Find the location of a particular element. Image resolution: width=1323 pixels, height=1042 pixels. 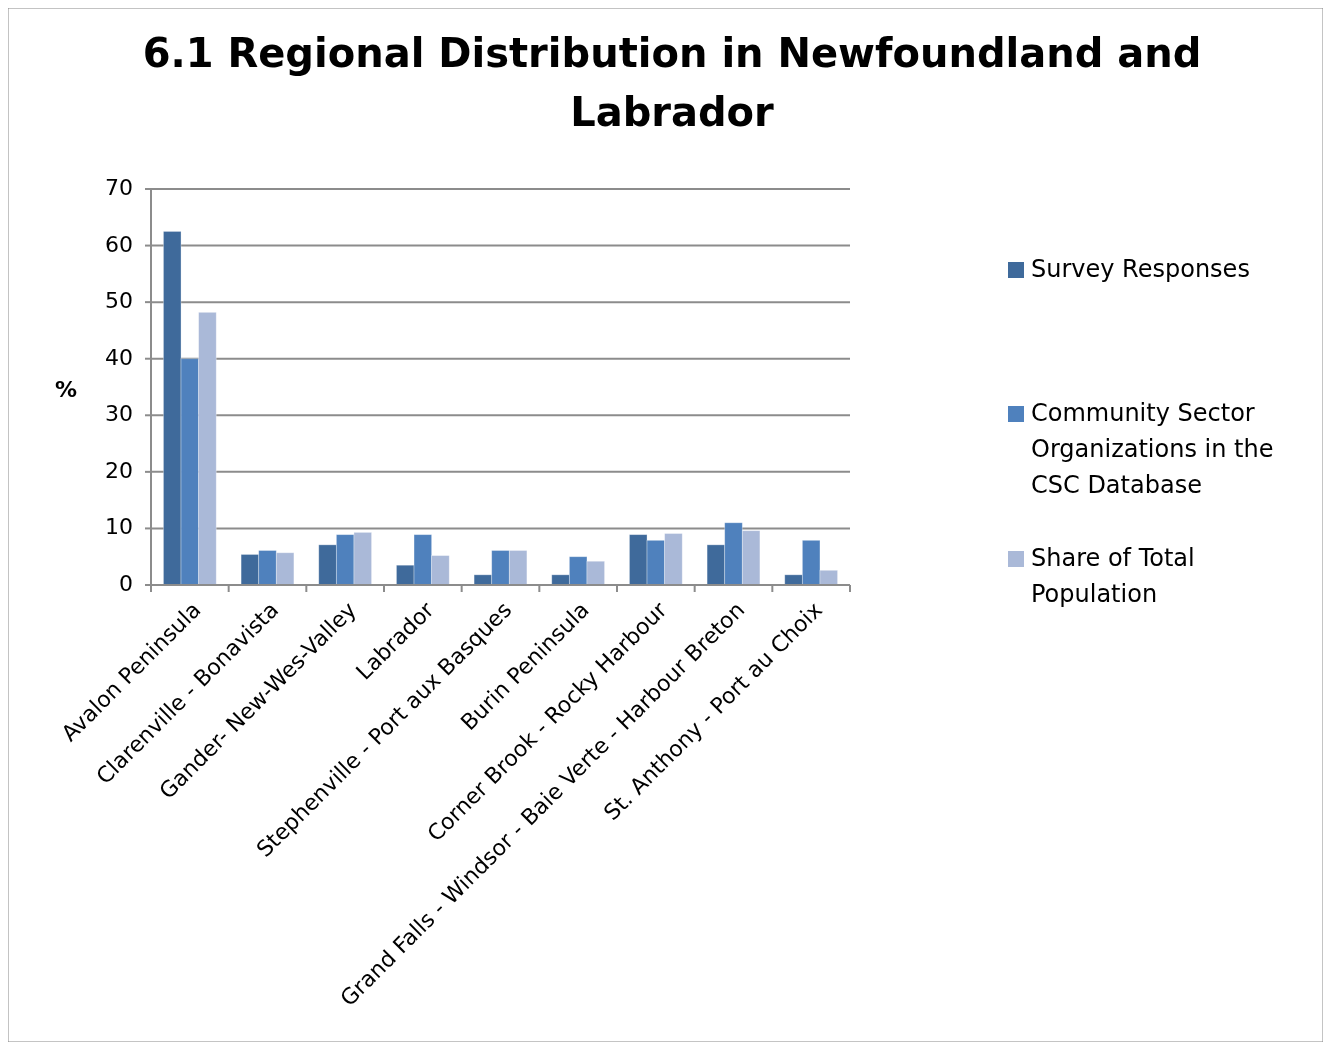

y-tick-label: 40 is located at coordinates (119, 357).